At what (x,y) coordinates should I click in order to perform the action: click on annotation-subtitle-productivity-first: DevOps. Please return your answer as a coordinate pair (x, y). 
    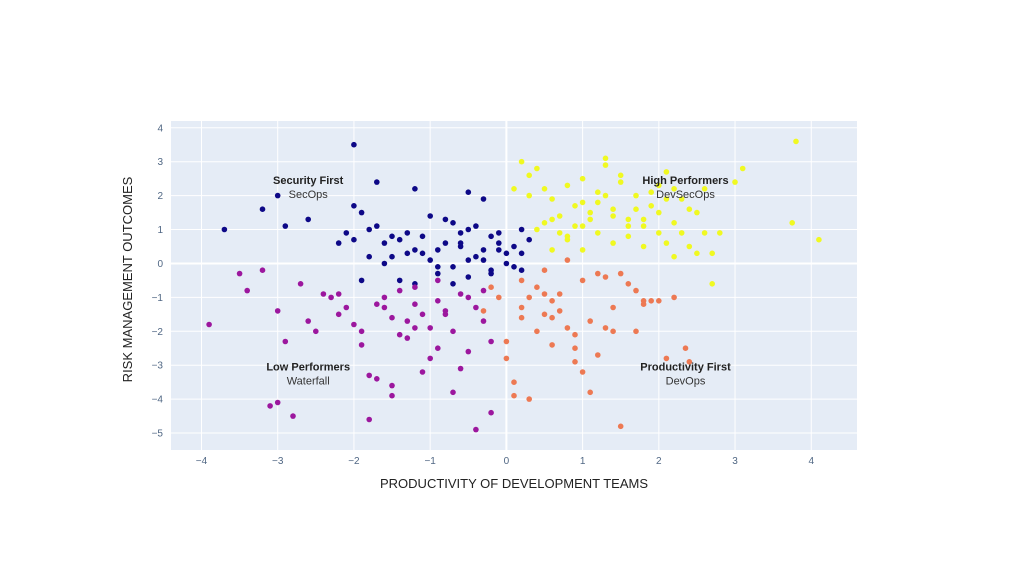
    Looking at the image, I should click on (686, 381).